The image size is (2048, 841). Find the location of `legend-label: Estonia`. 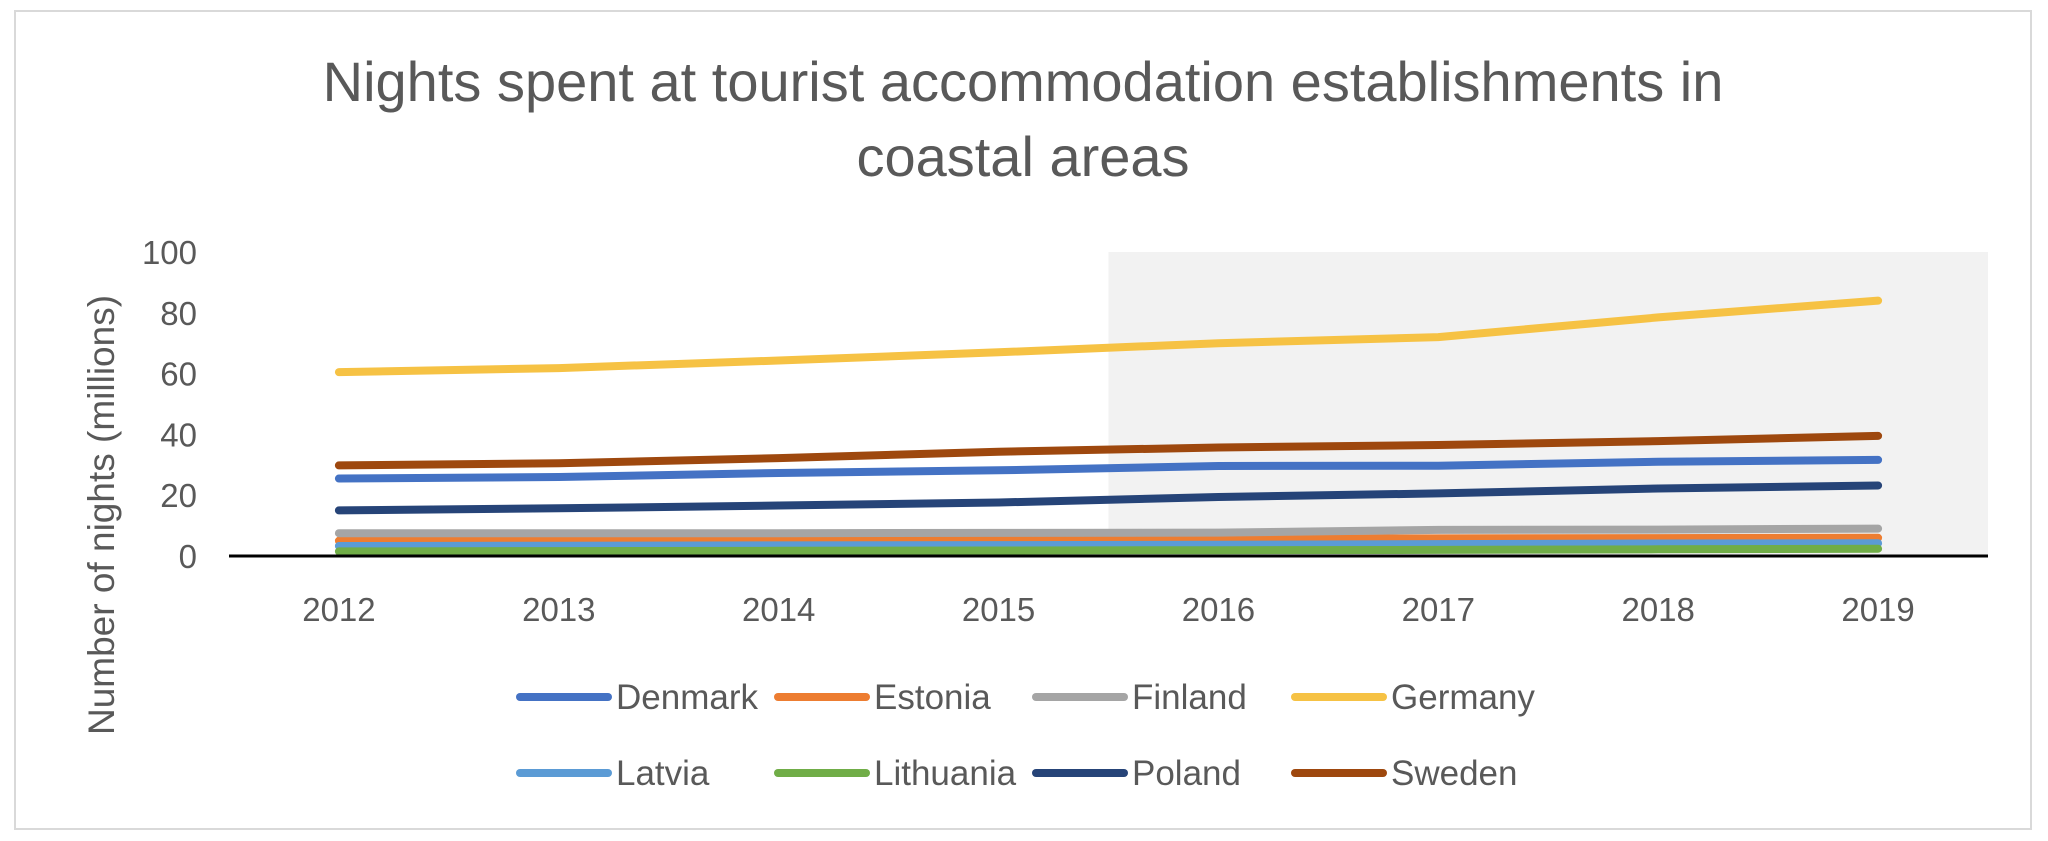

legend-label: Estonia is located at coordinates (932, 697).